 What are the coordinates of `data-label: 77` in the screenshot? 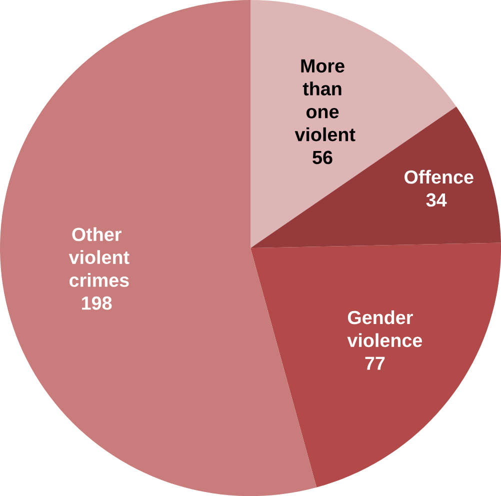 It's located at (375, 363).